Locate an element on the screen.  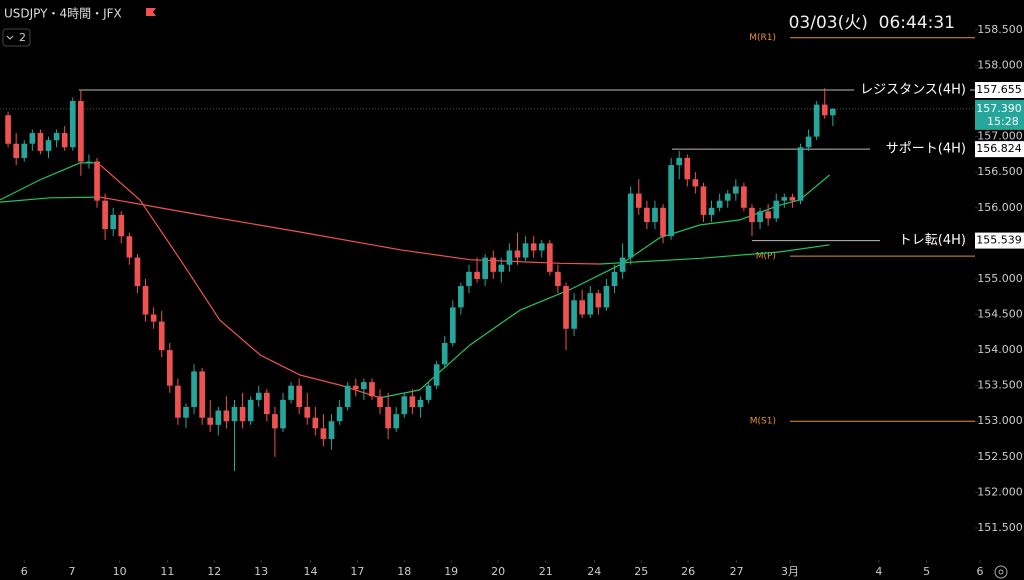
y-tick-label: 157.000 is located at coordinates (1000, 136).